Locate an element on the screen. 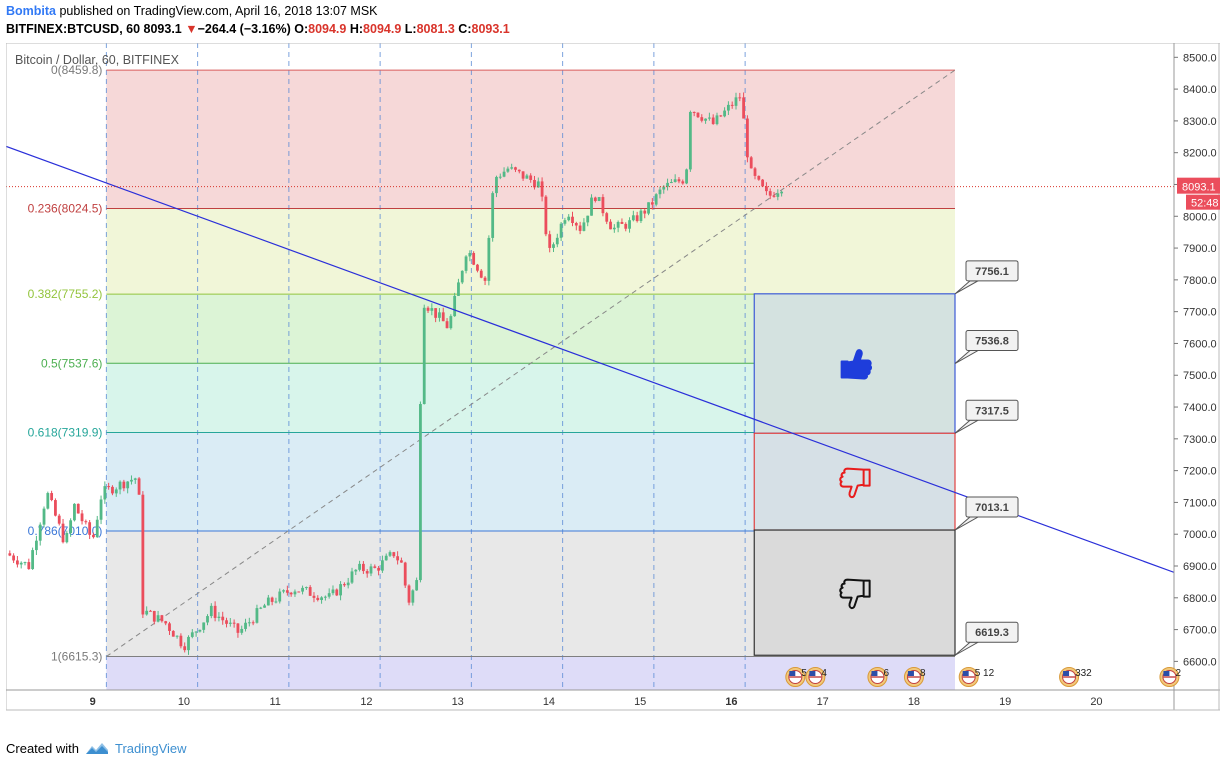 The width and height of the screenshot is (1226, 767). event-badge-label: 8 is located at coordinates (923, 673).